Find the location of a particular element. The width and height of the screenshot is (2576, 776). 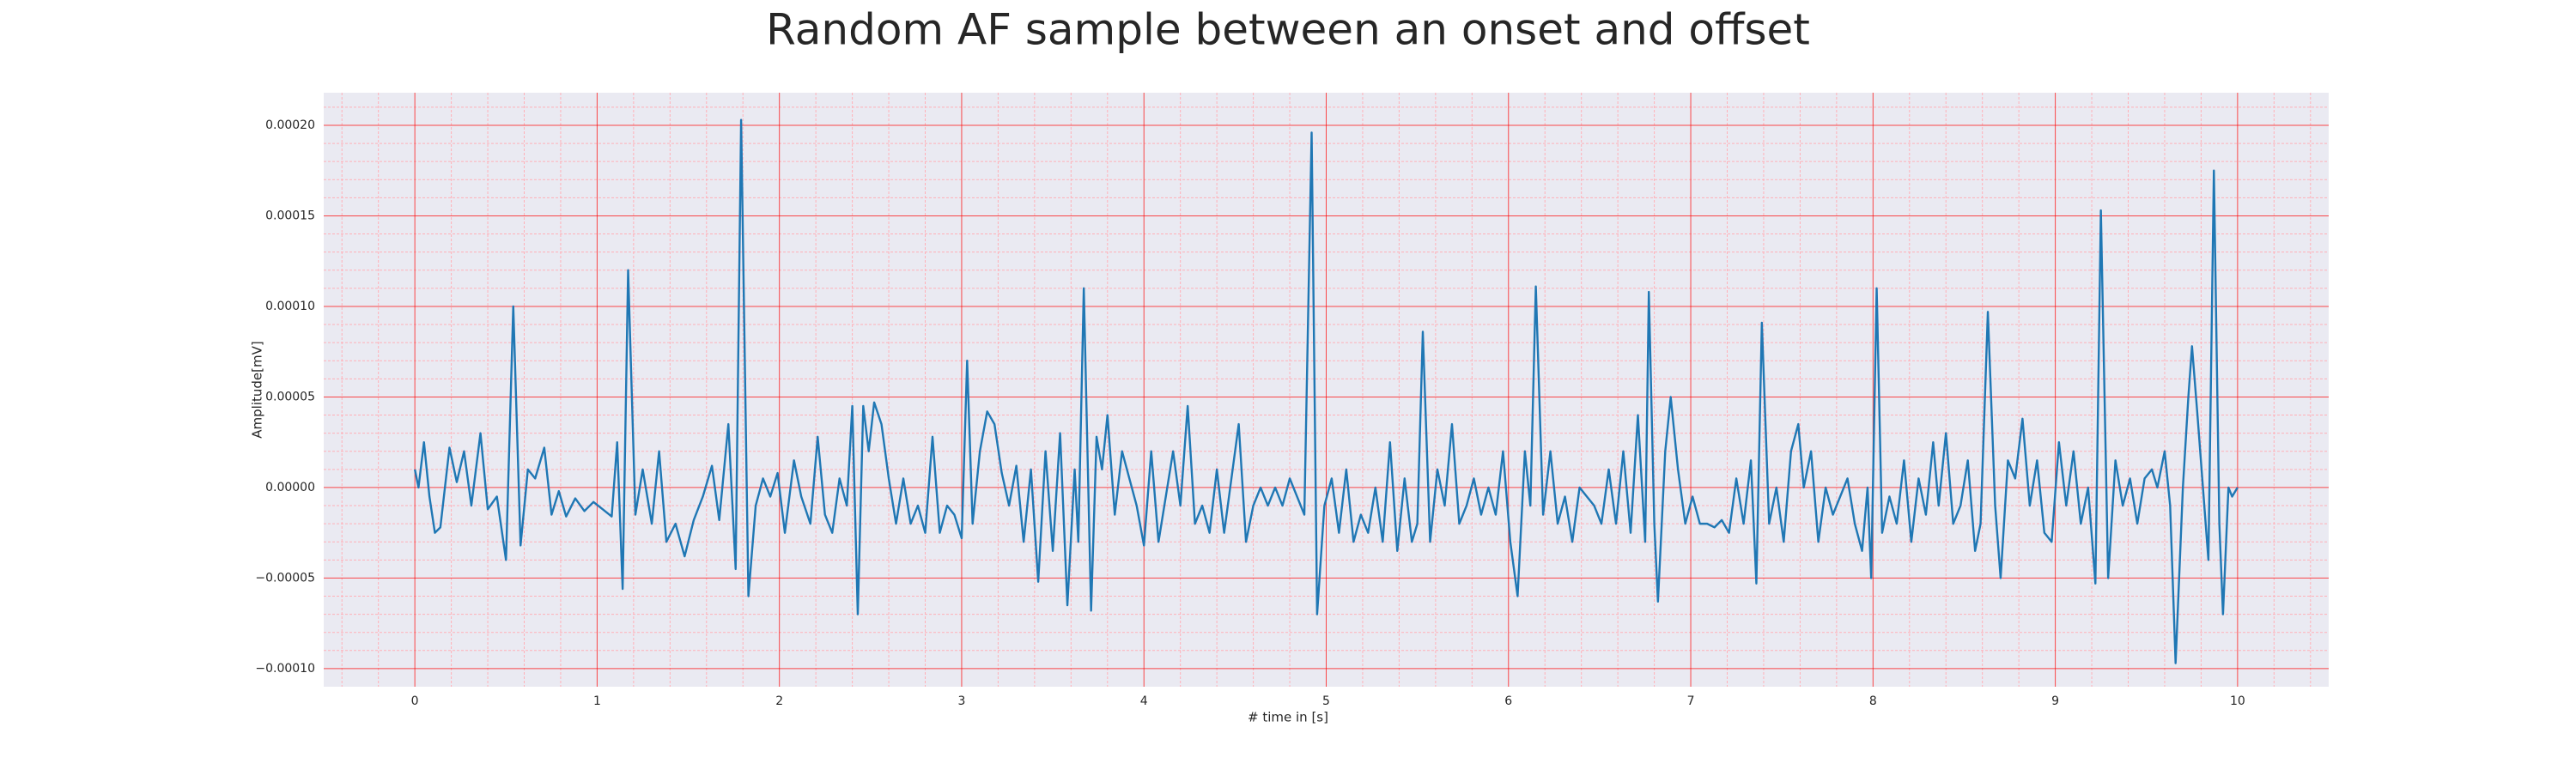

y-tick-label: −0.00005 is located at coordinates (285, 578).